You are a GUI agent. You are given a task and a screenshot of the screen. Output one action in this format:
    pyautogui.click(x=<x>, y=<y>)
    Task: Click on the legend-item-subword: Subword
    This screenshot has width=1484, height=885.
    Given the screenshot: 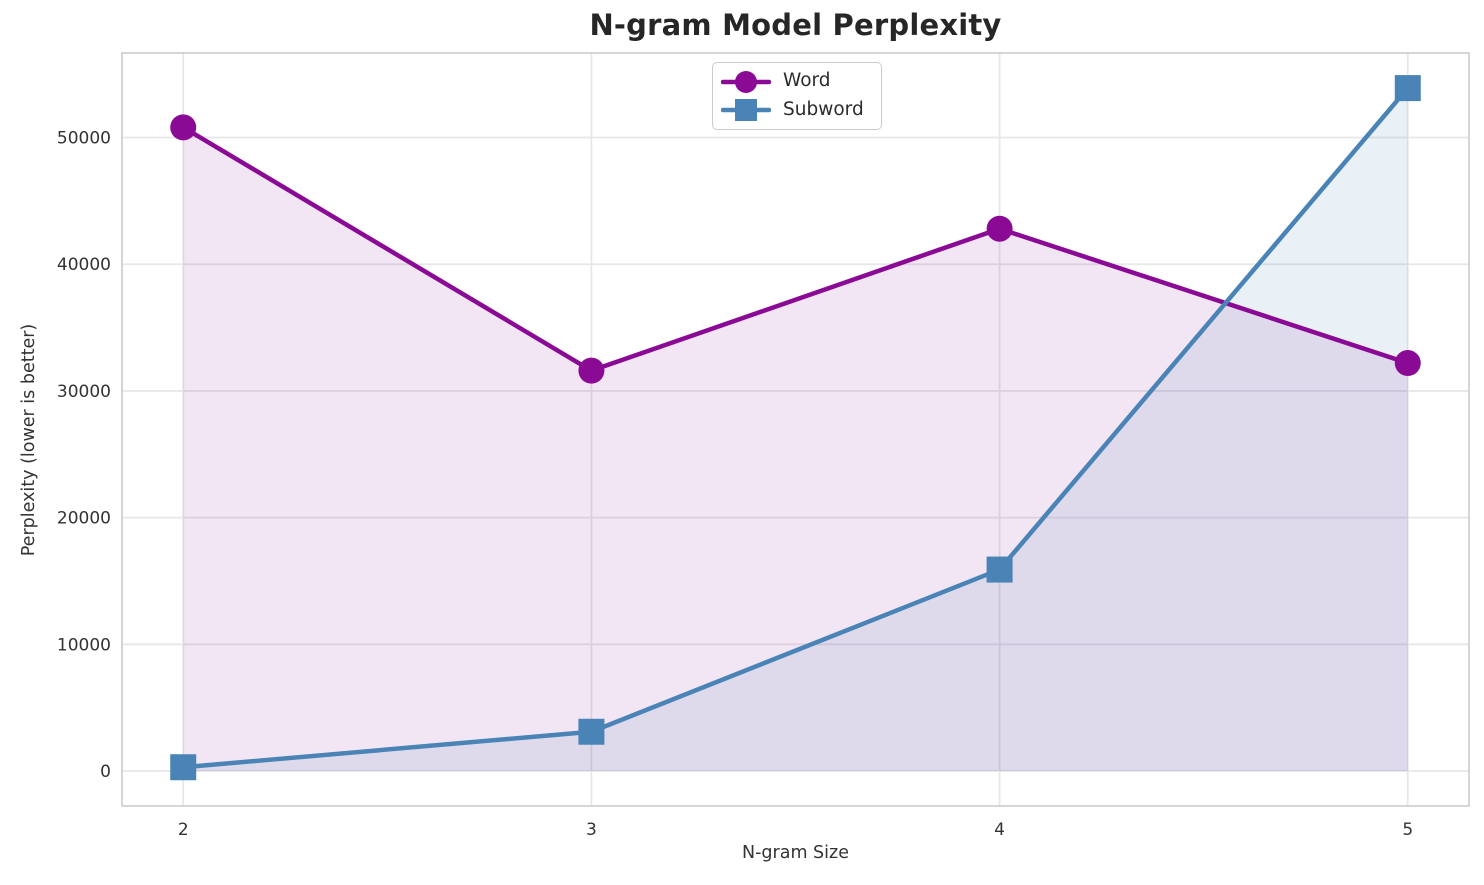 What is the action you would take?
    pyautogui.click(x=796, y=110)
    